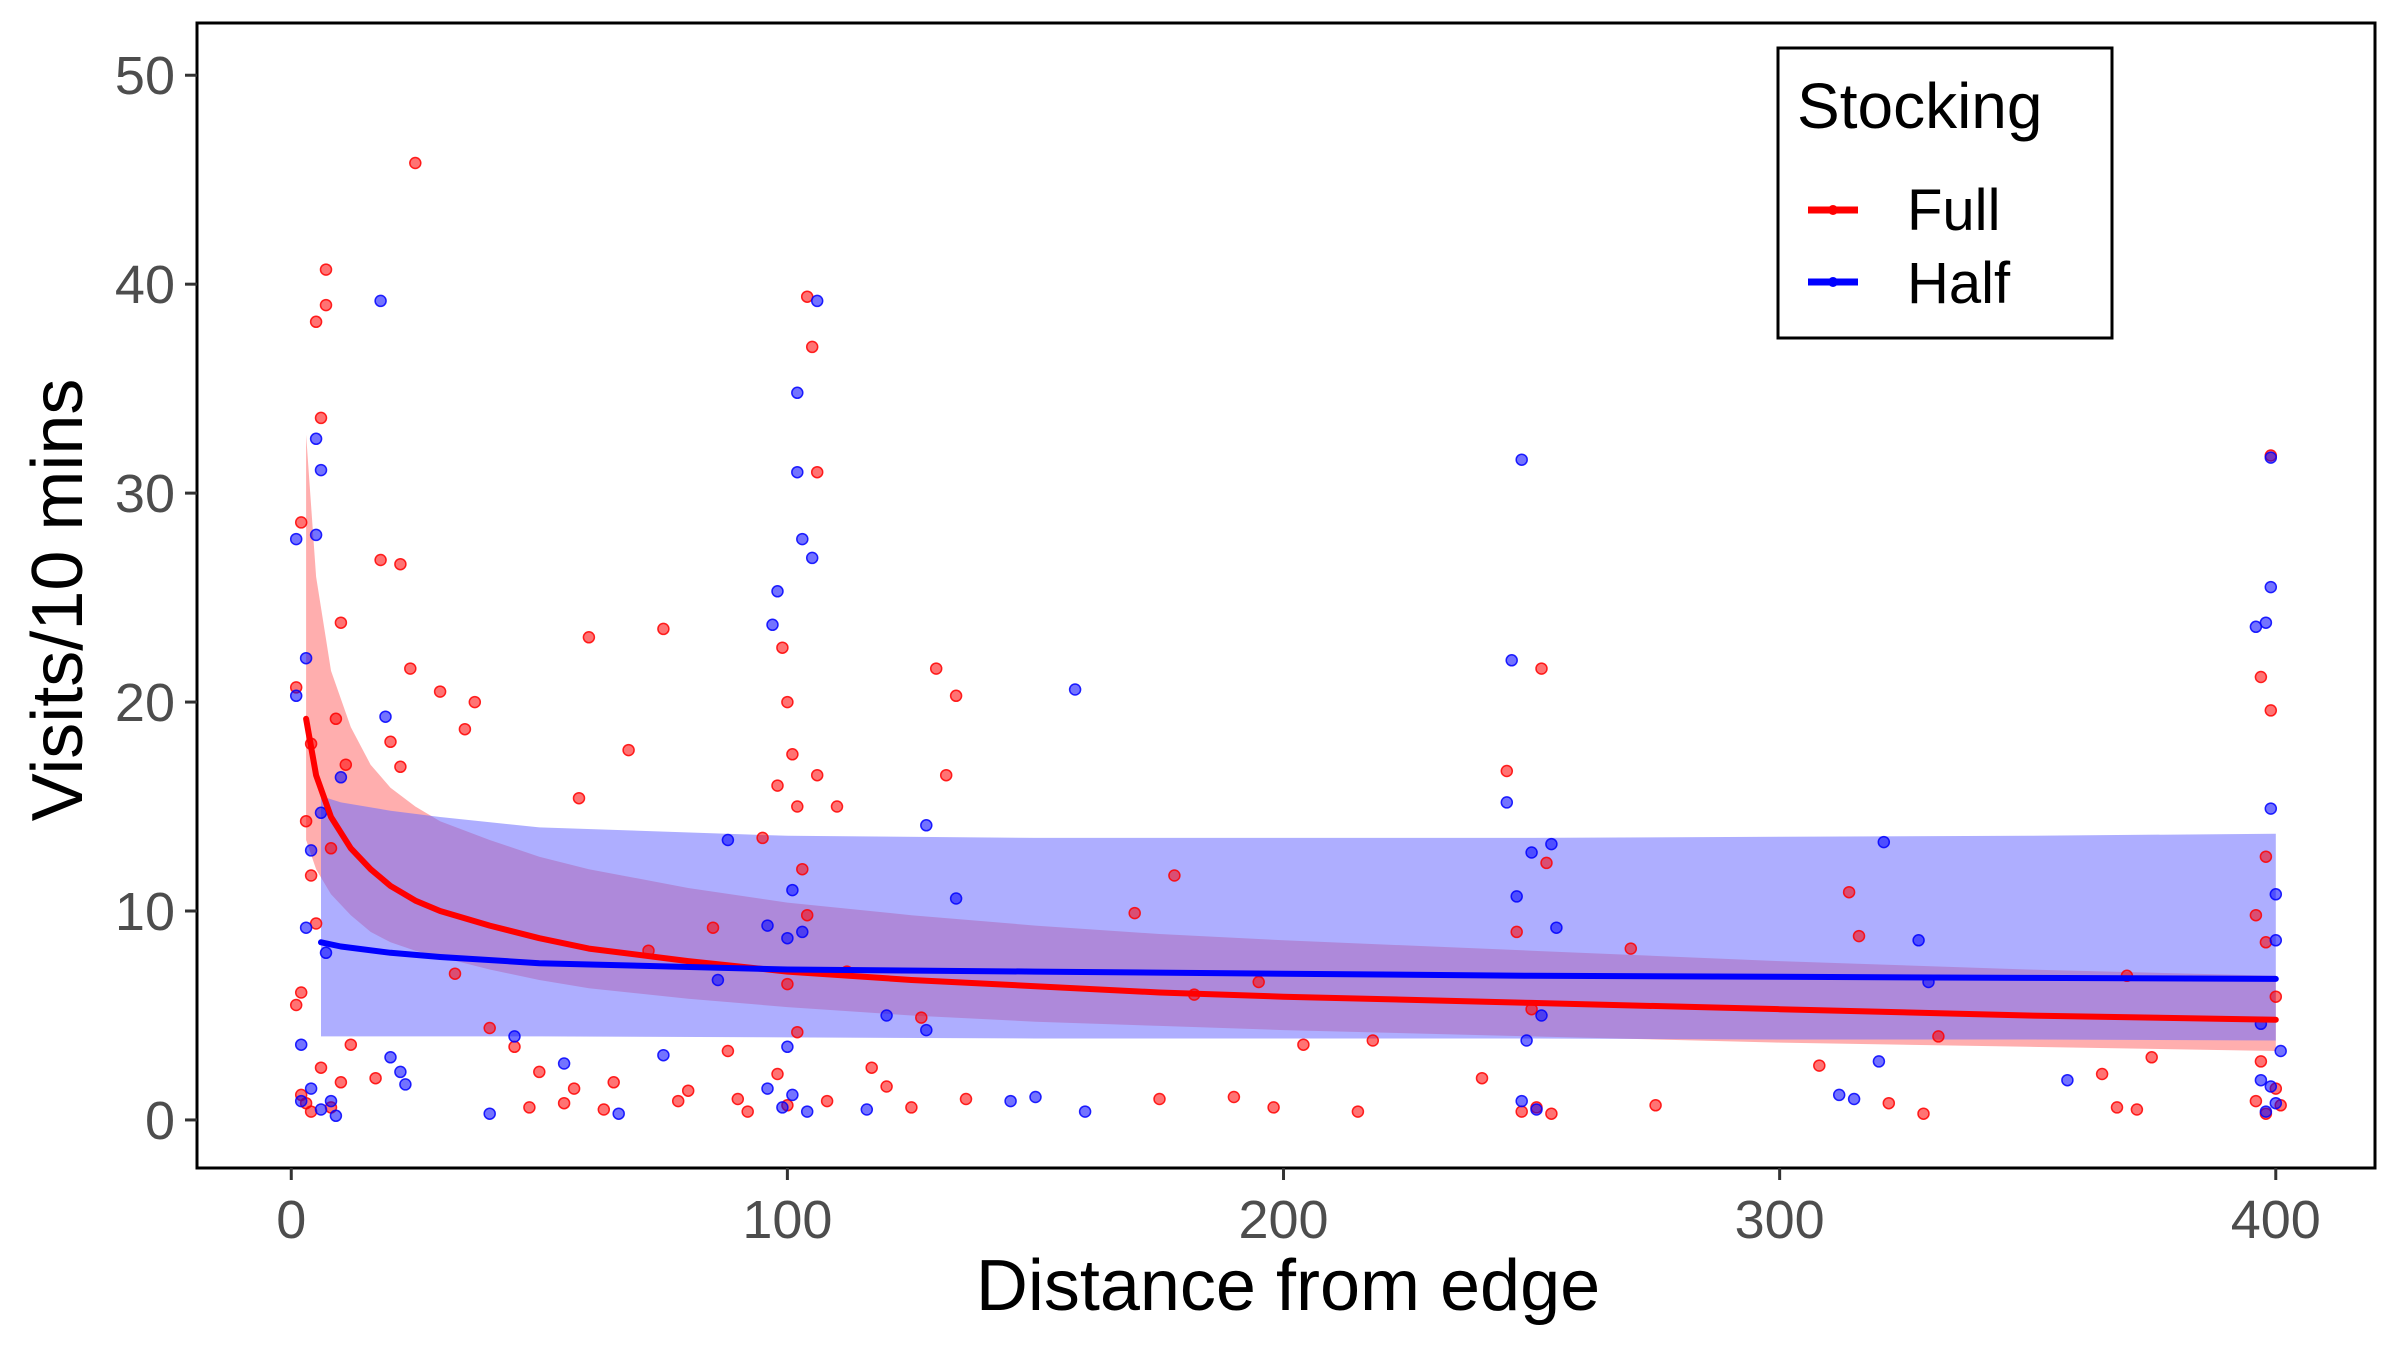 This screenshot has width=2400, height=1350. I want to click on legend-title: Stocking, so click(1919, 106).